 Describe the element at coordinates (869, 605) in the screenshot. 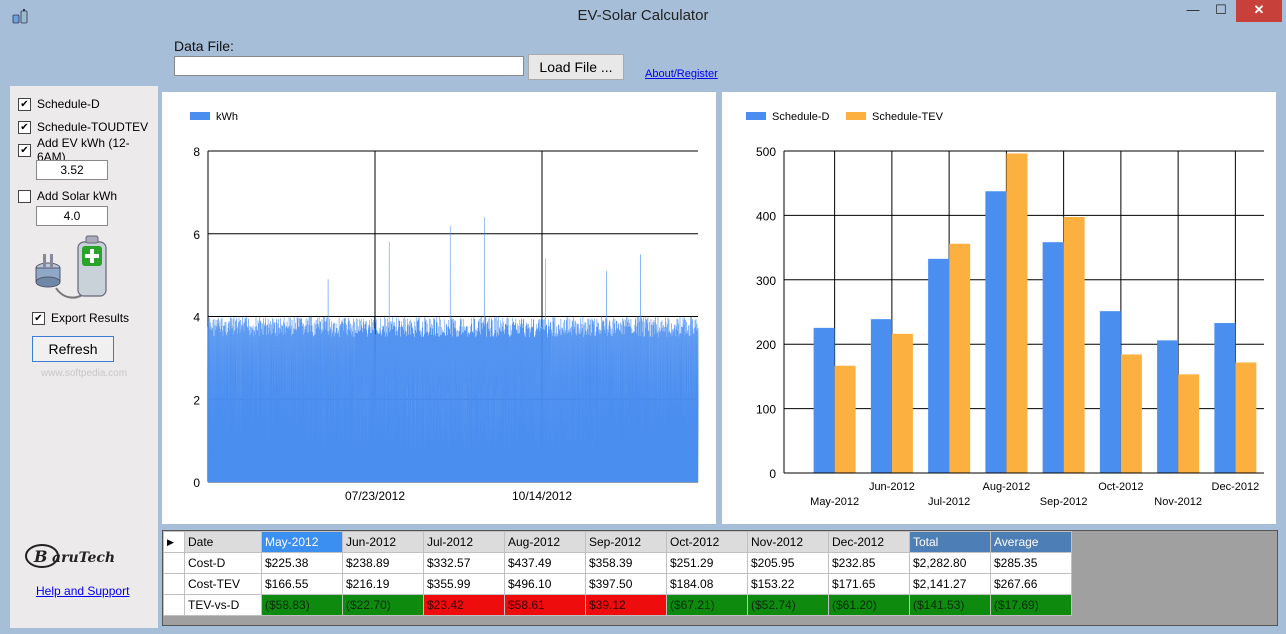

I see `table-cell: ($61.20)` at that location.